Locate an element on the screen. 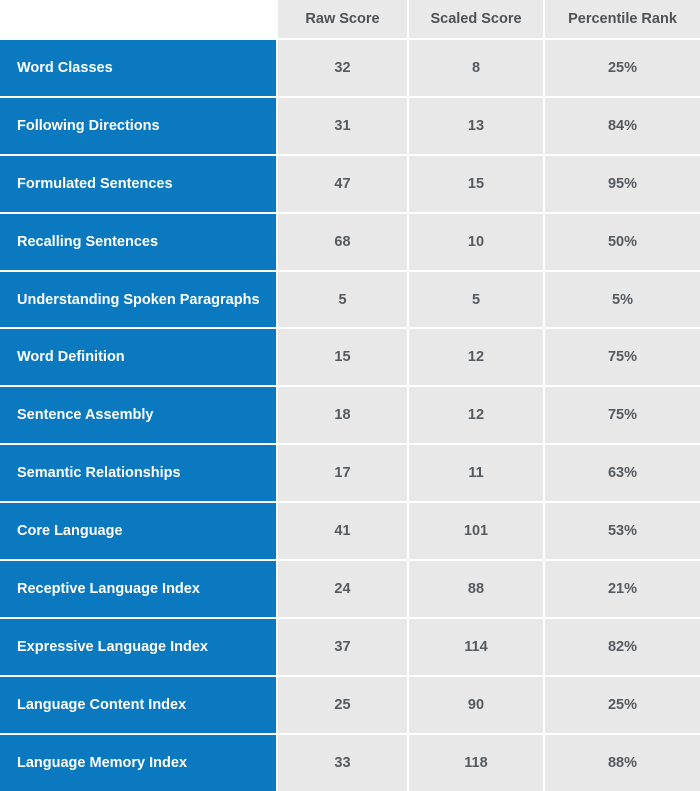 This screenshot has width=700, height=791. table-row: Word Definition 15 12 75% is located at coordinates (350, 356).